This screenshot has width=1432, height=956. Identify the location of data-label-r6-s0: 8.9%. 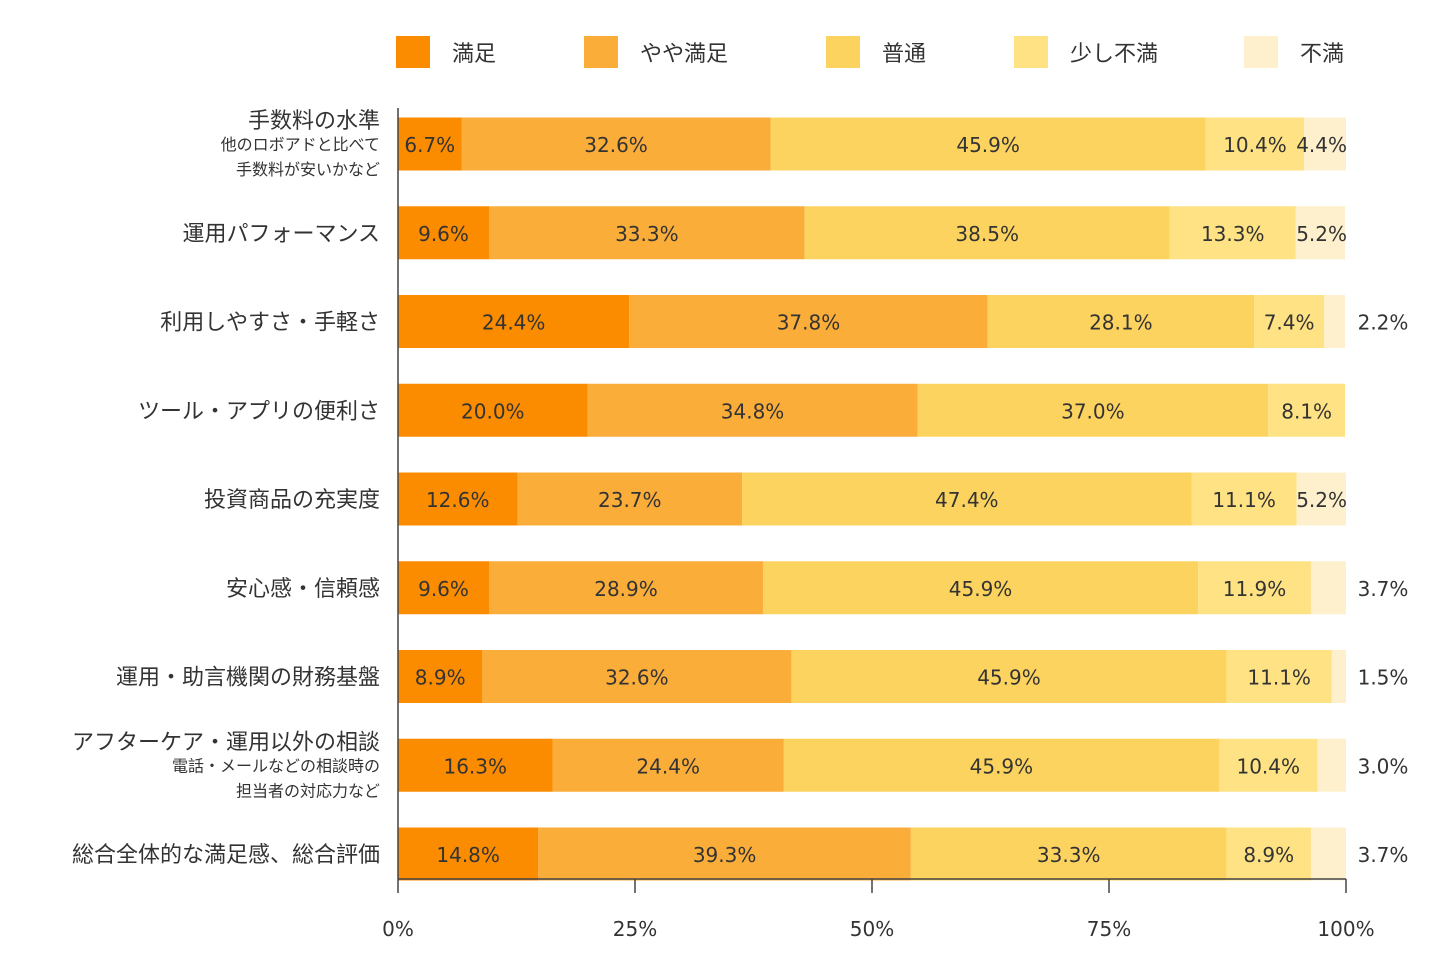
(440, 678).